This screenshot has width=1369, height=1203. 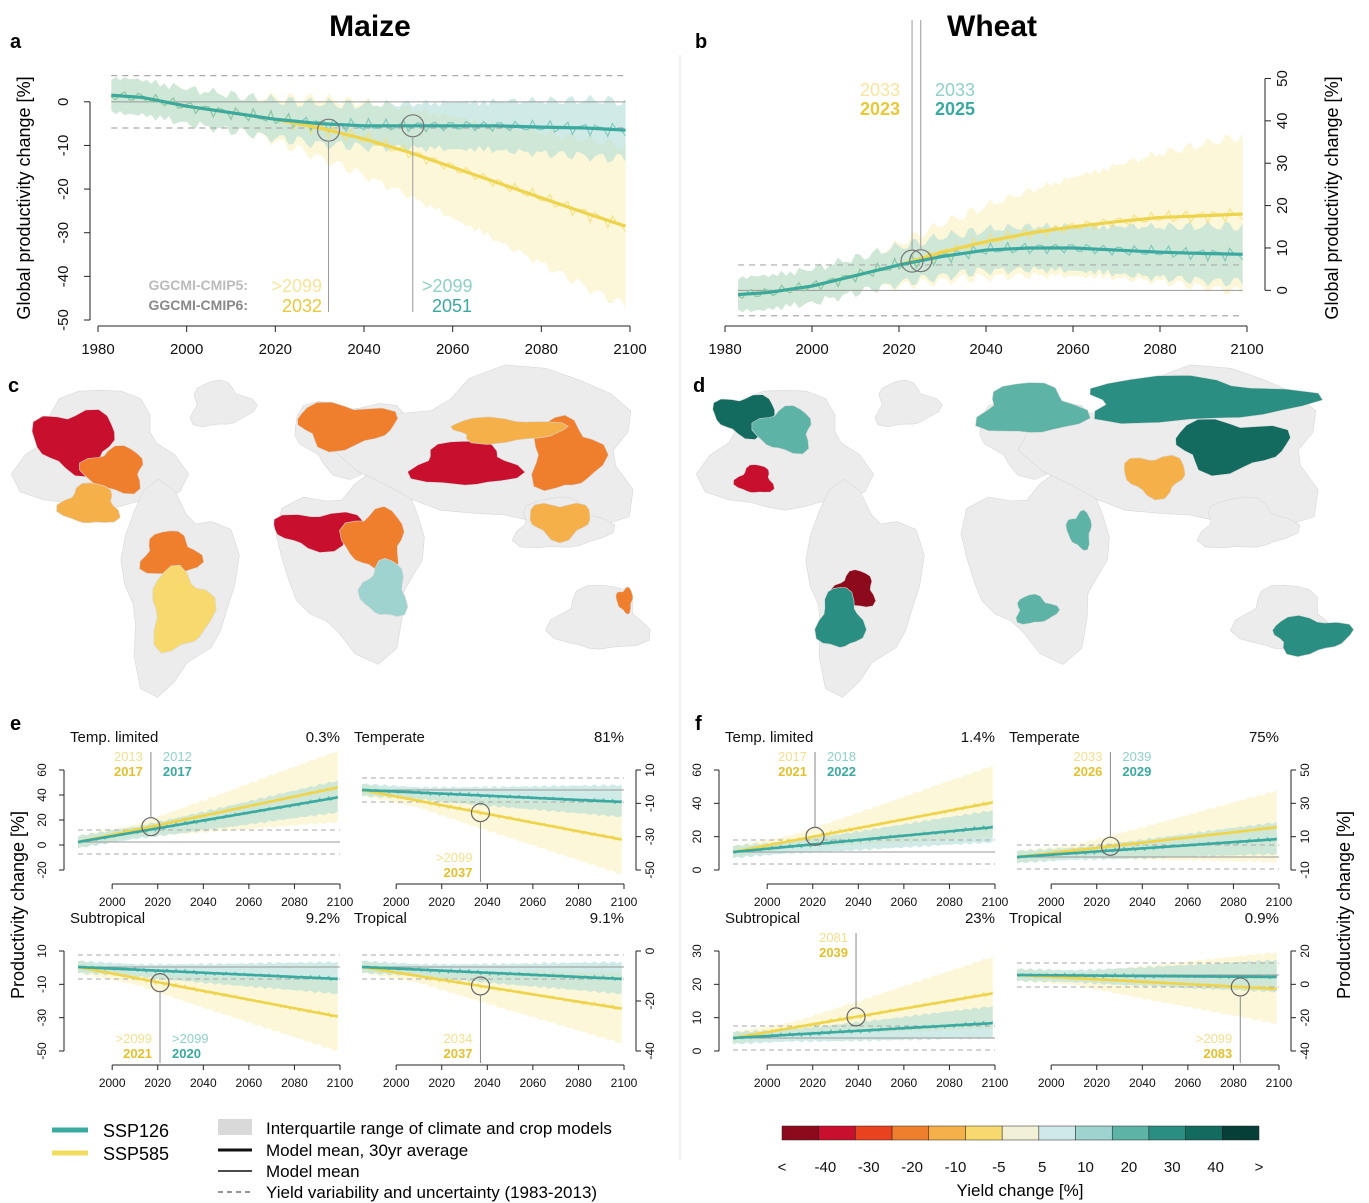 What do you see at coordinates (1305, 870) in the screenshot?
I see `y-tick-label: -10` at bounding box center [1305, 870].